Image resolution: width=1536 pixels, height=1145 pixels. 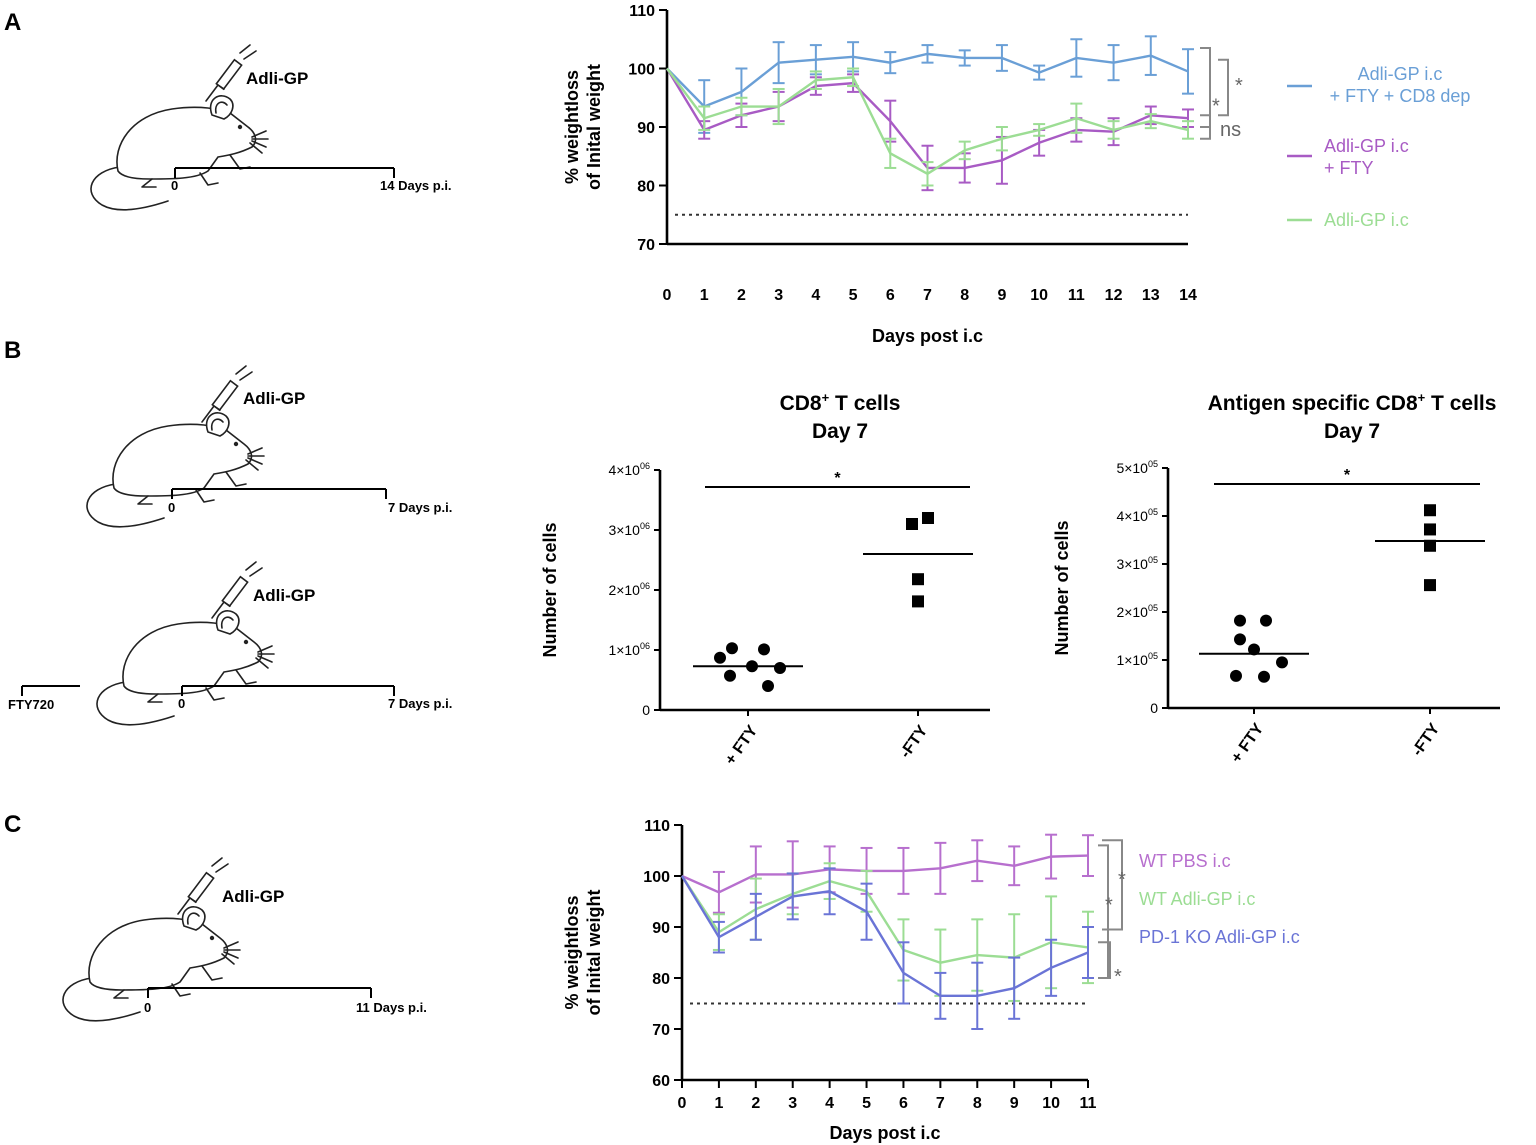 I want to click on y-axis-title: % weightloss of Inital weight, so click(x=583, y=953).